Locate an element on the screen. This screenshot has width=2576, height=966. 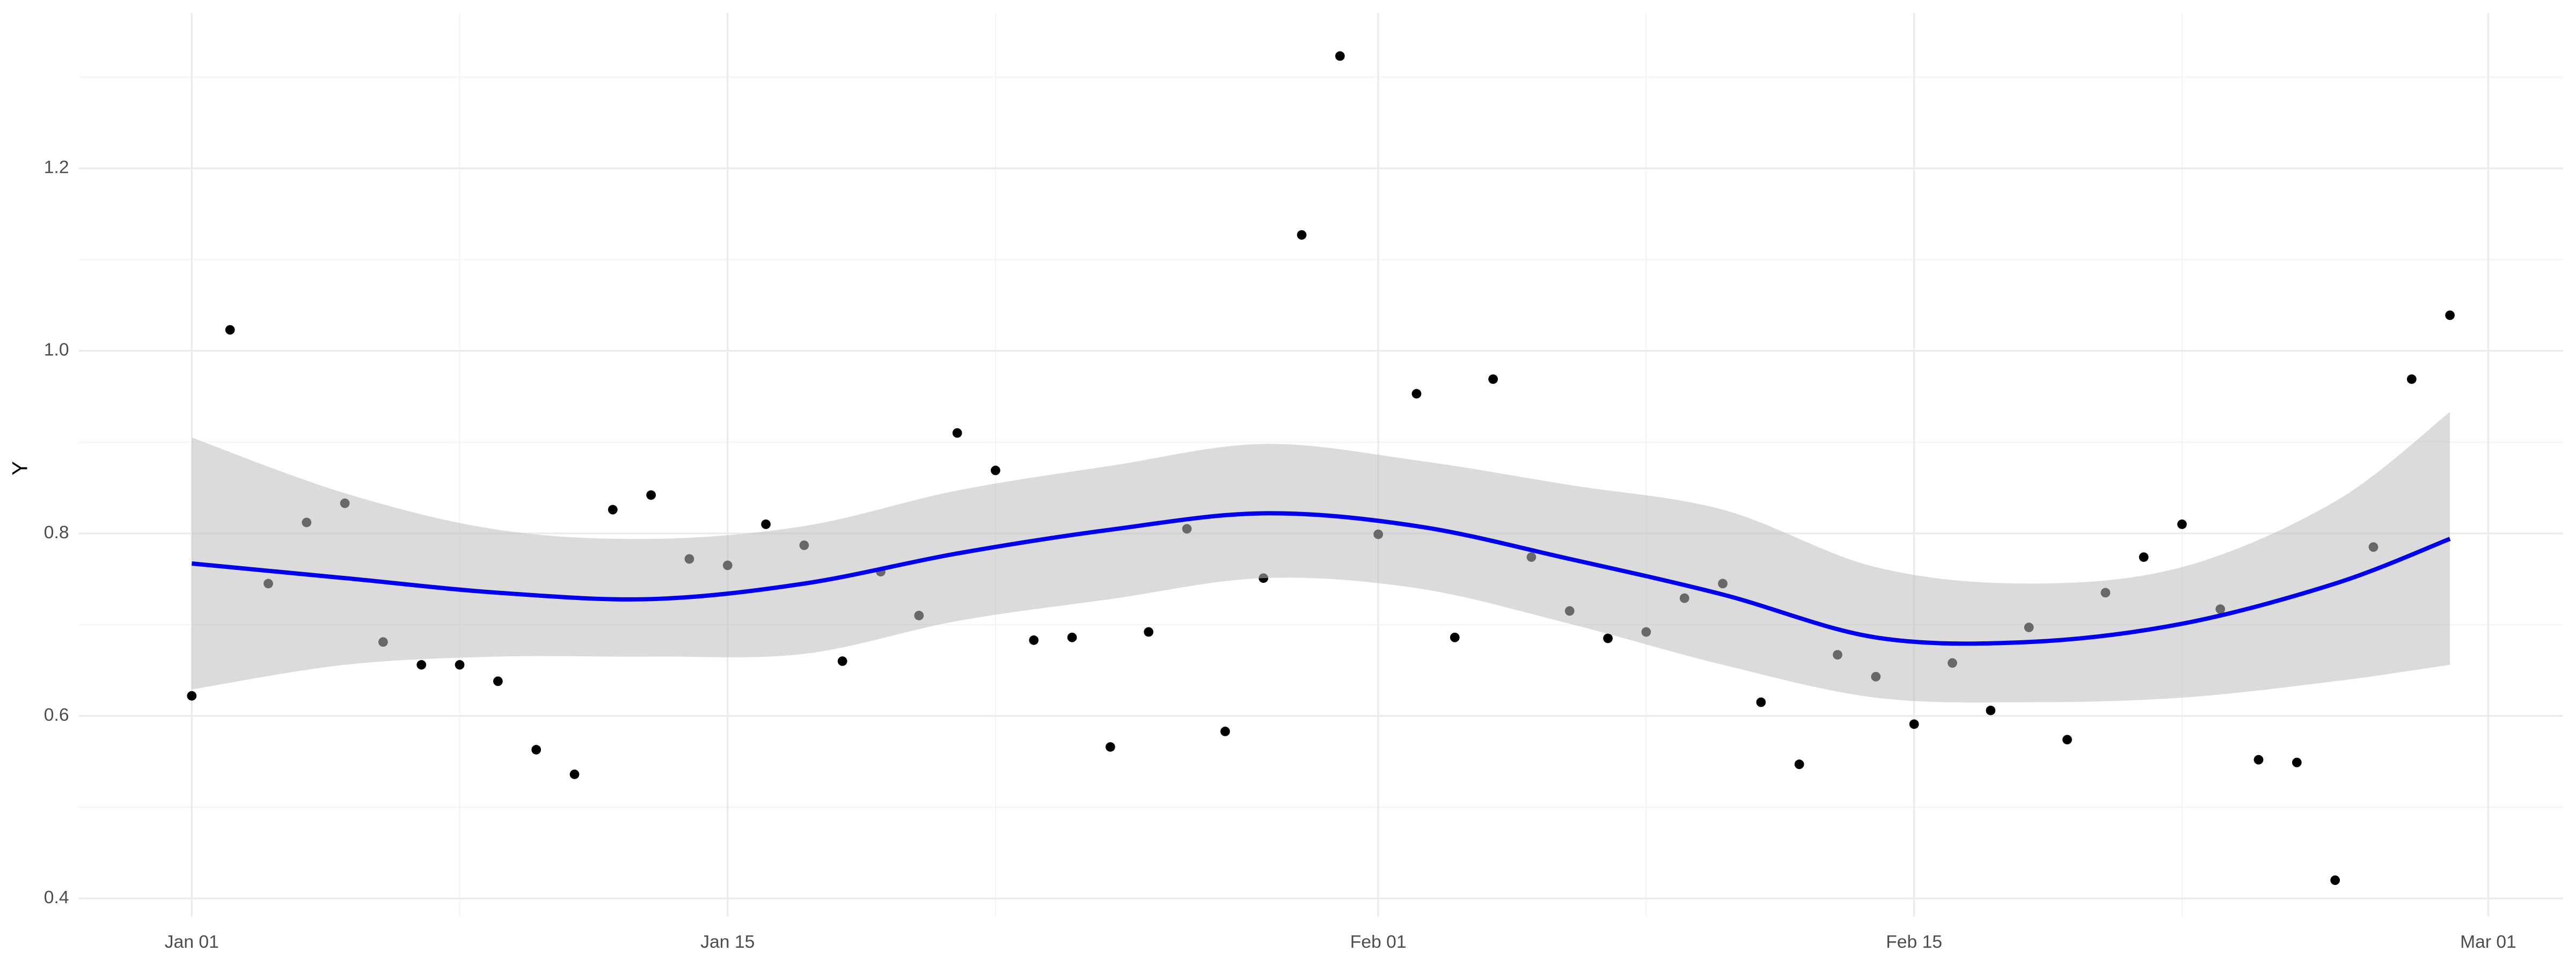
x-tick-label: Jan 15 is located at coordinates (727, 942).